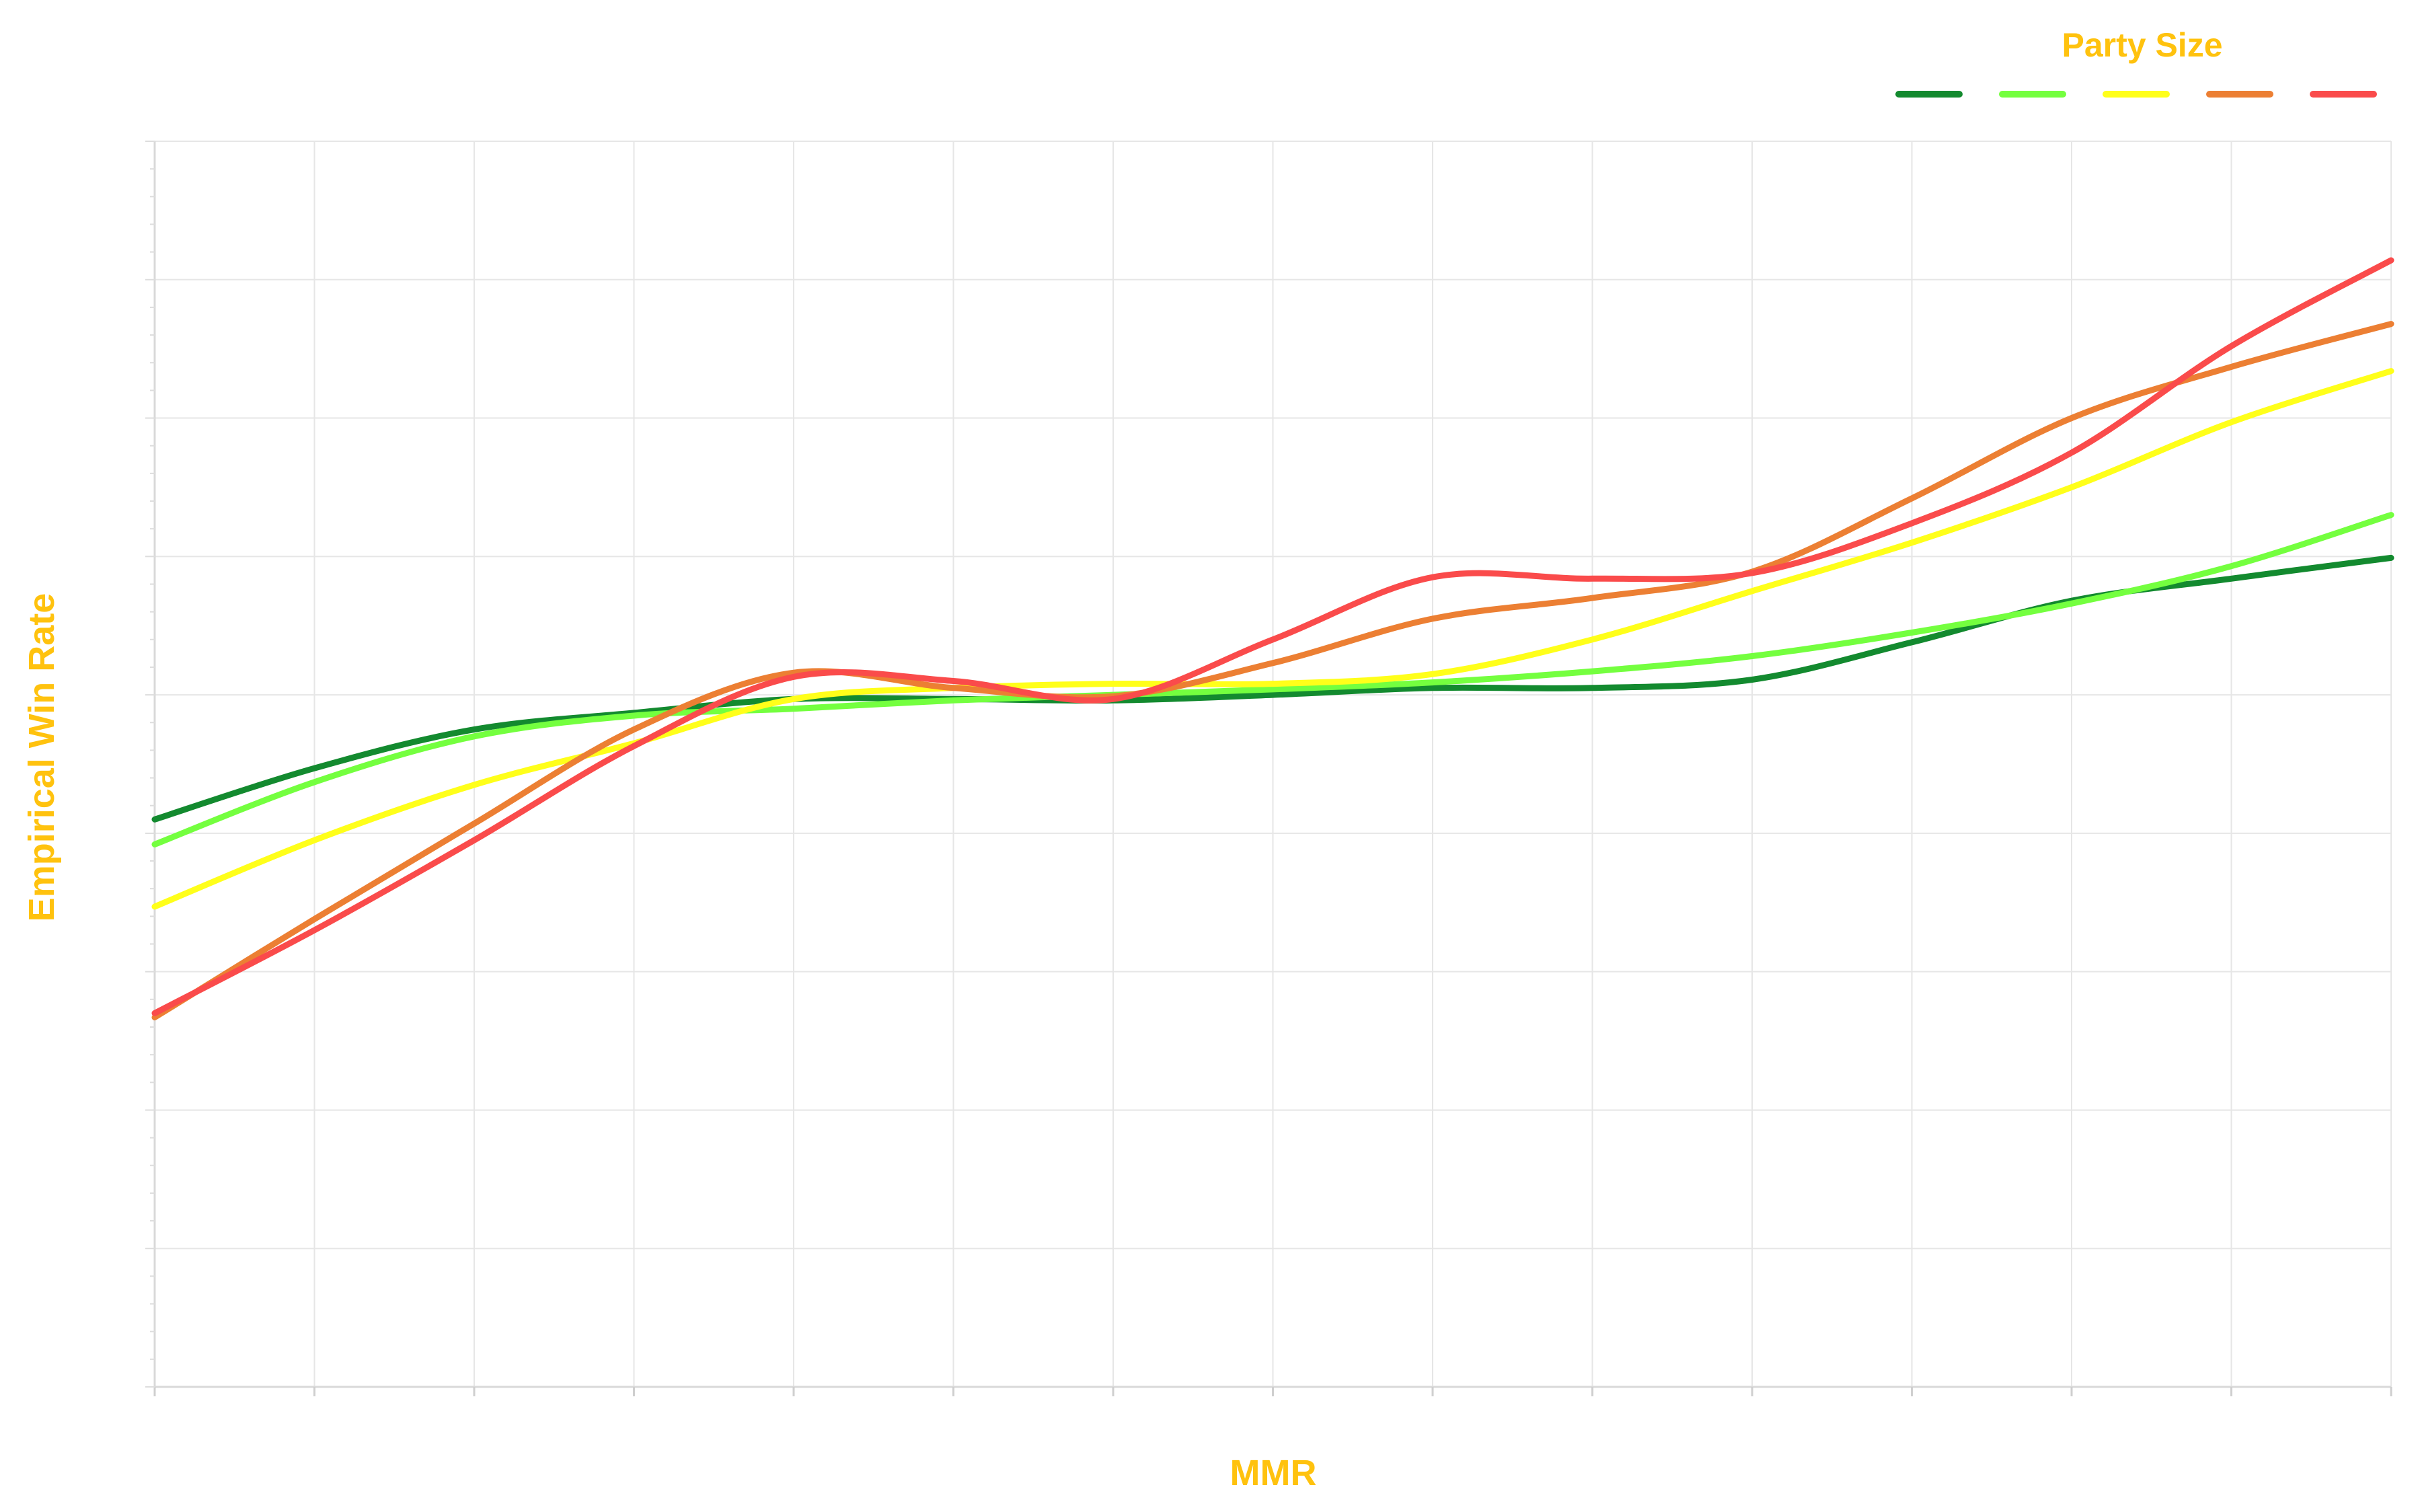 Image resolution: width=2418 pixels, height=1512 pixels. Describe the element at coordinates (2142, 45) in the screenshot. I see `legend-title: Party Size` at that location.